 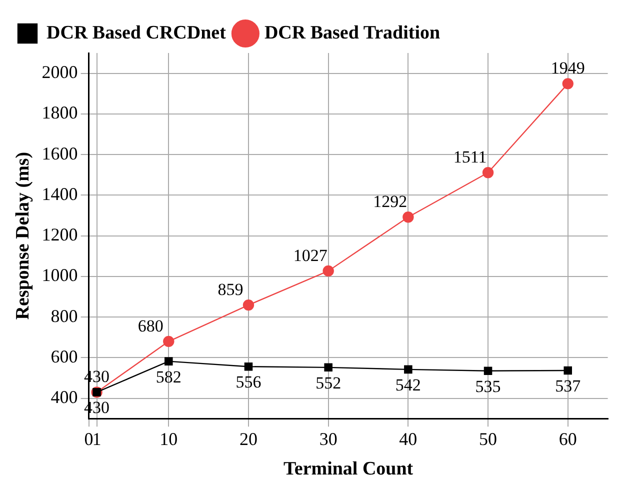 What do you see at coordinates (248, 439) in the screenshot?
I see `x-tick-label: 20` at bounding box center [248, 439].